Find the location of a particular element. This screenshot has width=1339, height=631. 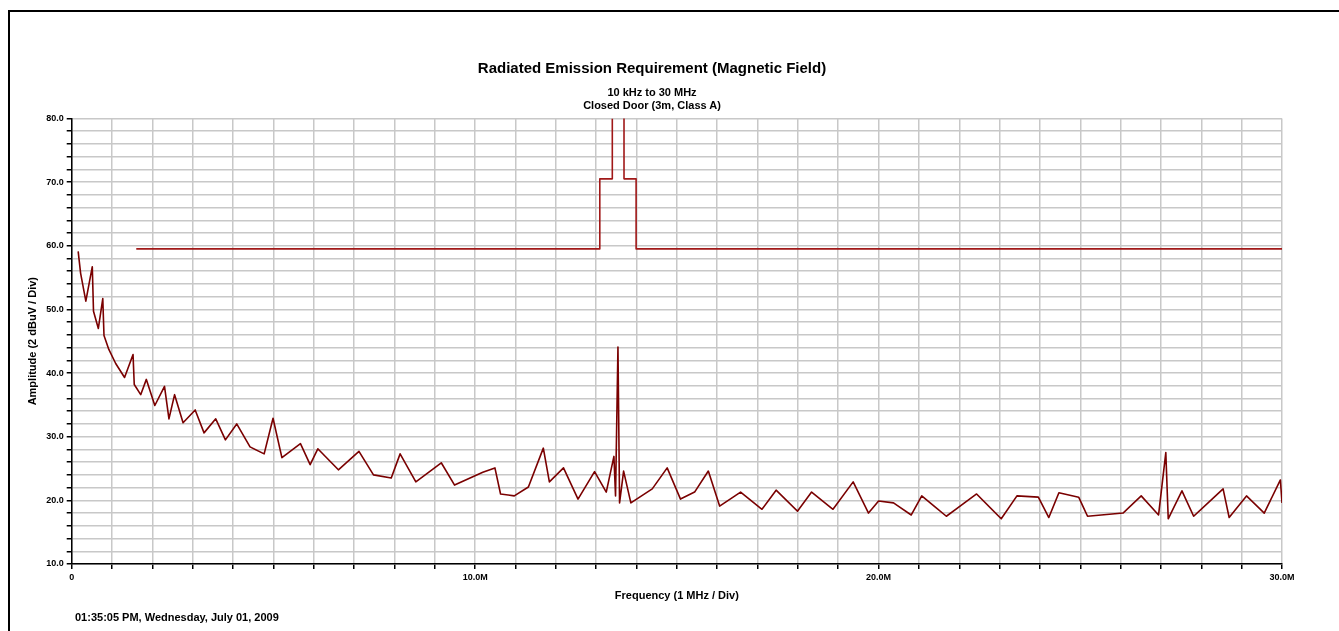

chart-subtitle: 10 kHz to 30 MHz is located at coordinates (652, 91).